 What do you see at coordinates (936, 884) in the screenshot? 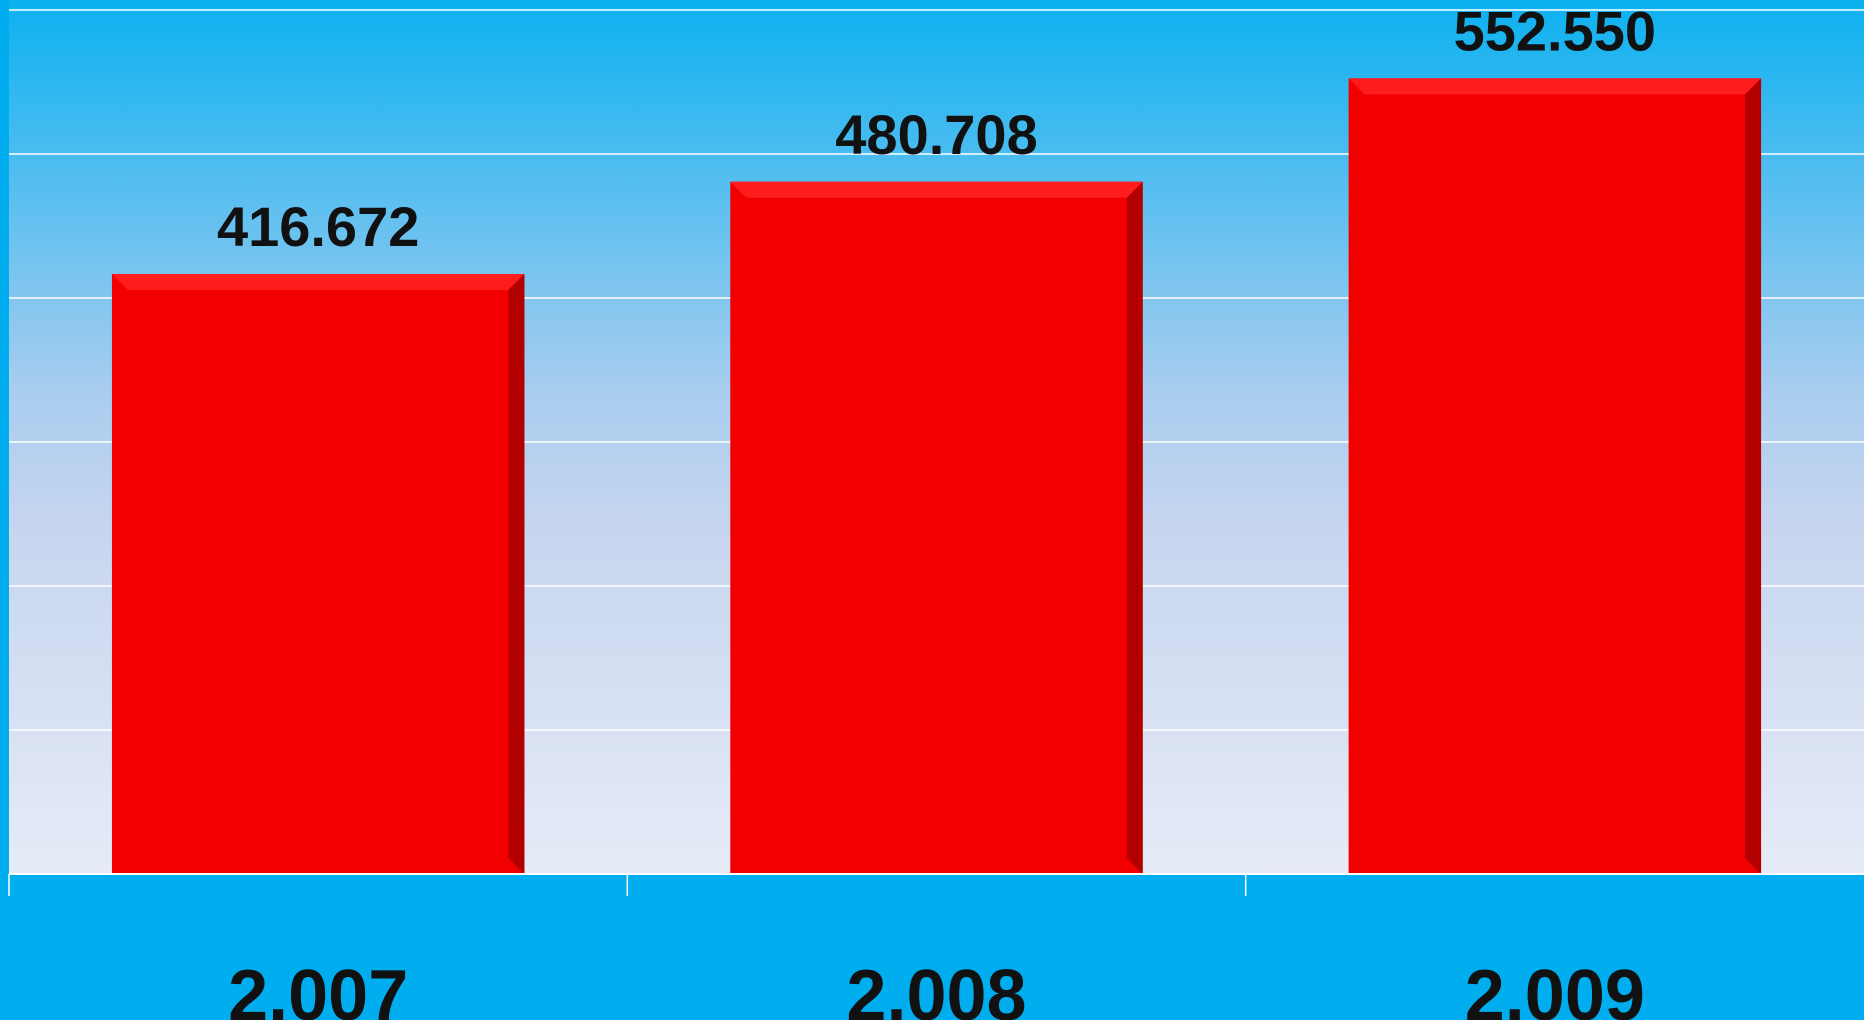
I see `x-axis` at bounding box center [936, 884].